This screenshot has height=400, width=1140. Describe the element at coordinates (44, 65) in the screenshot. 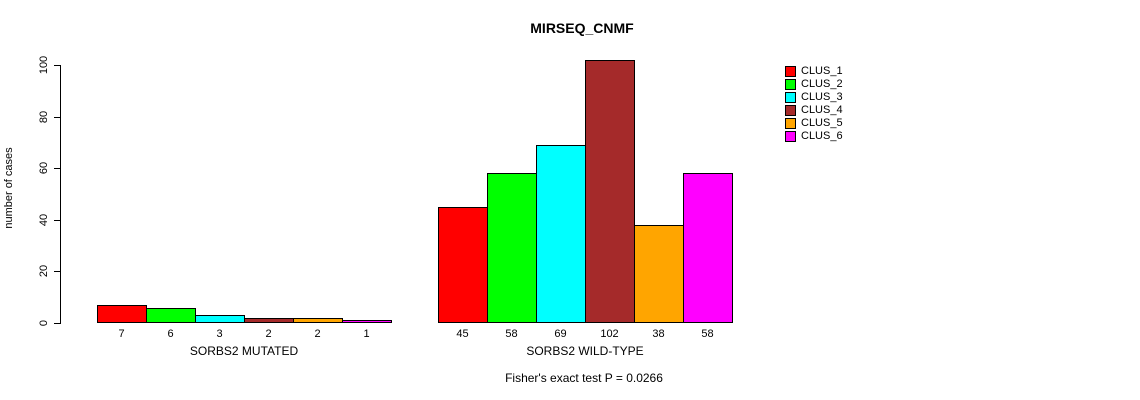

I see `y-tick-label: 100` at that location.